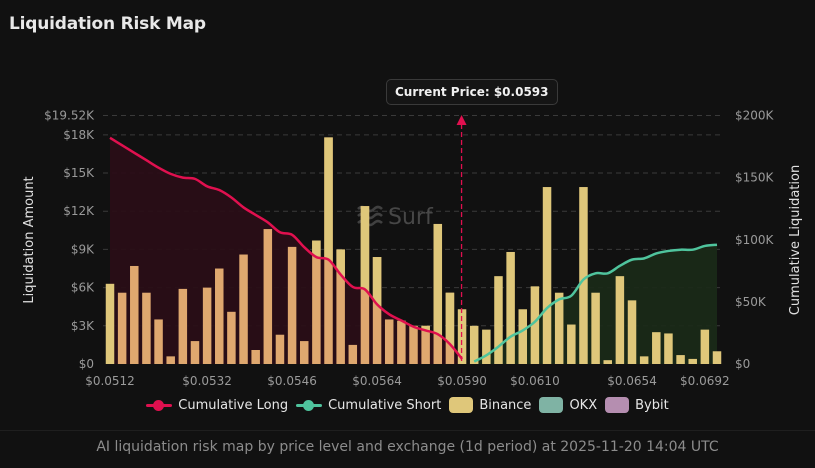  I want to click on current-price-marker, so click(461, 239).